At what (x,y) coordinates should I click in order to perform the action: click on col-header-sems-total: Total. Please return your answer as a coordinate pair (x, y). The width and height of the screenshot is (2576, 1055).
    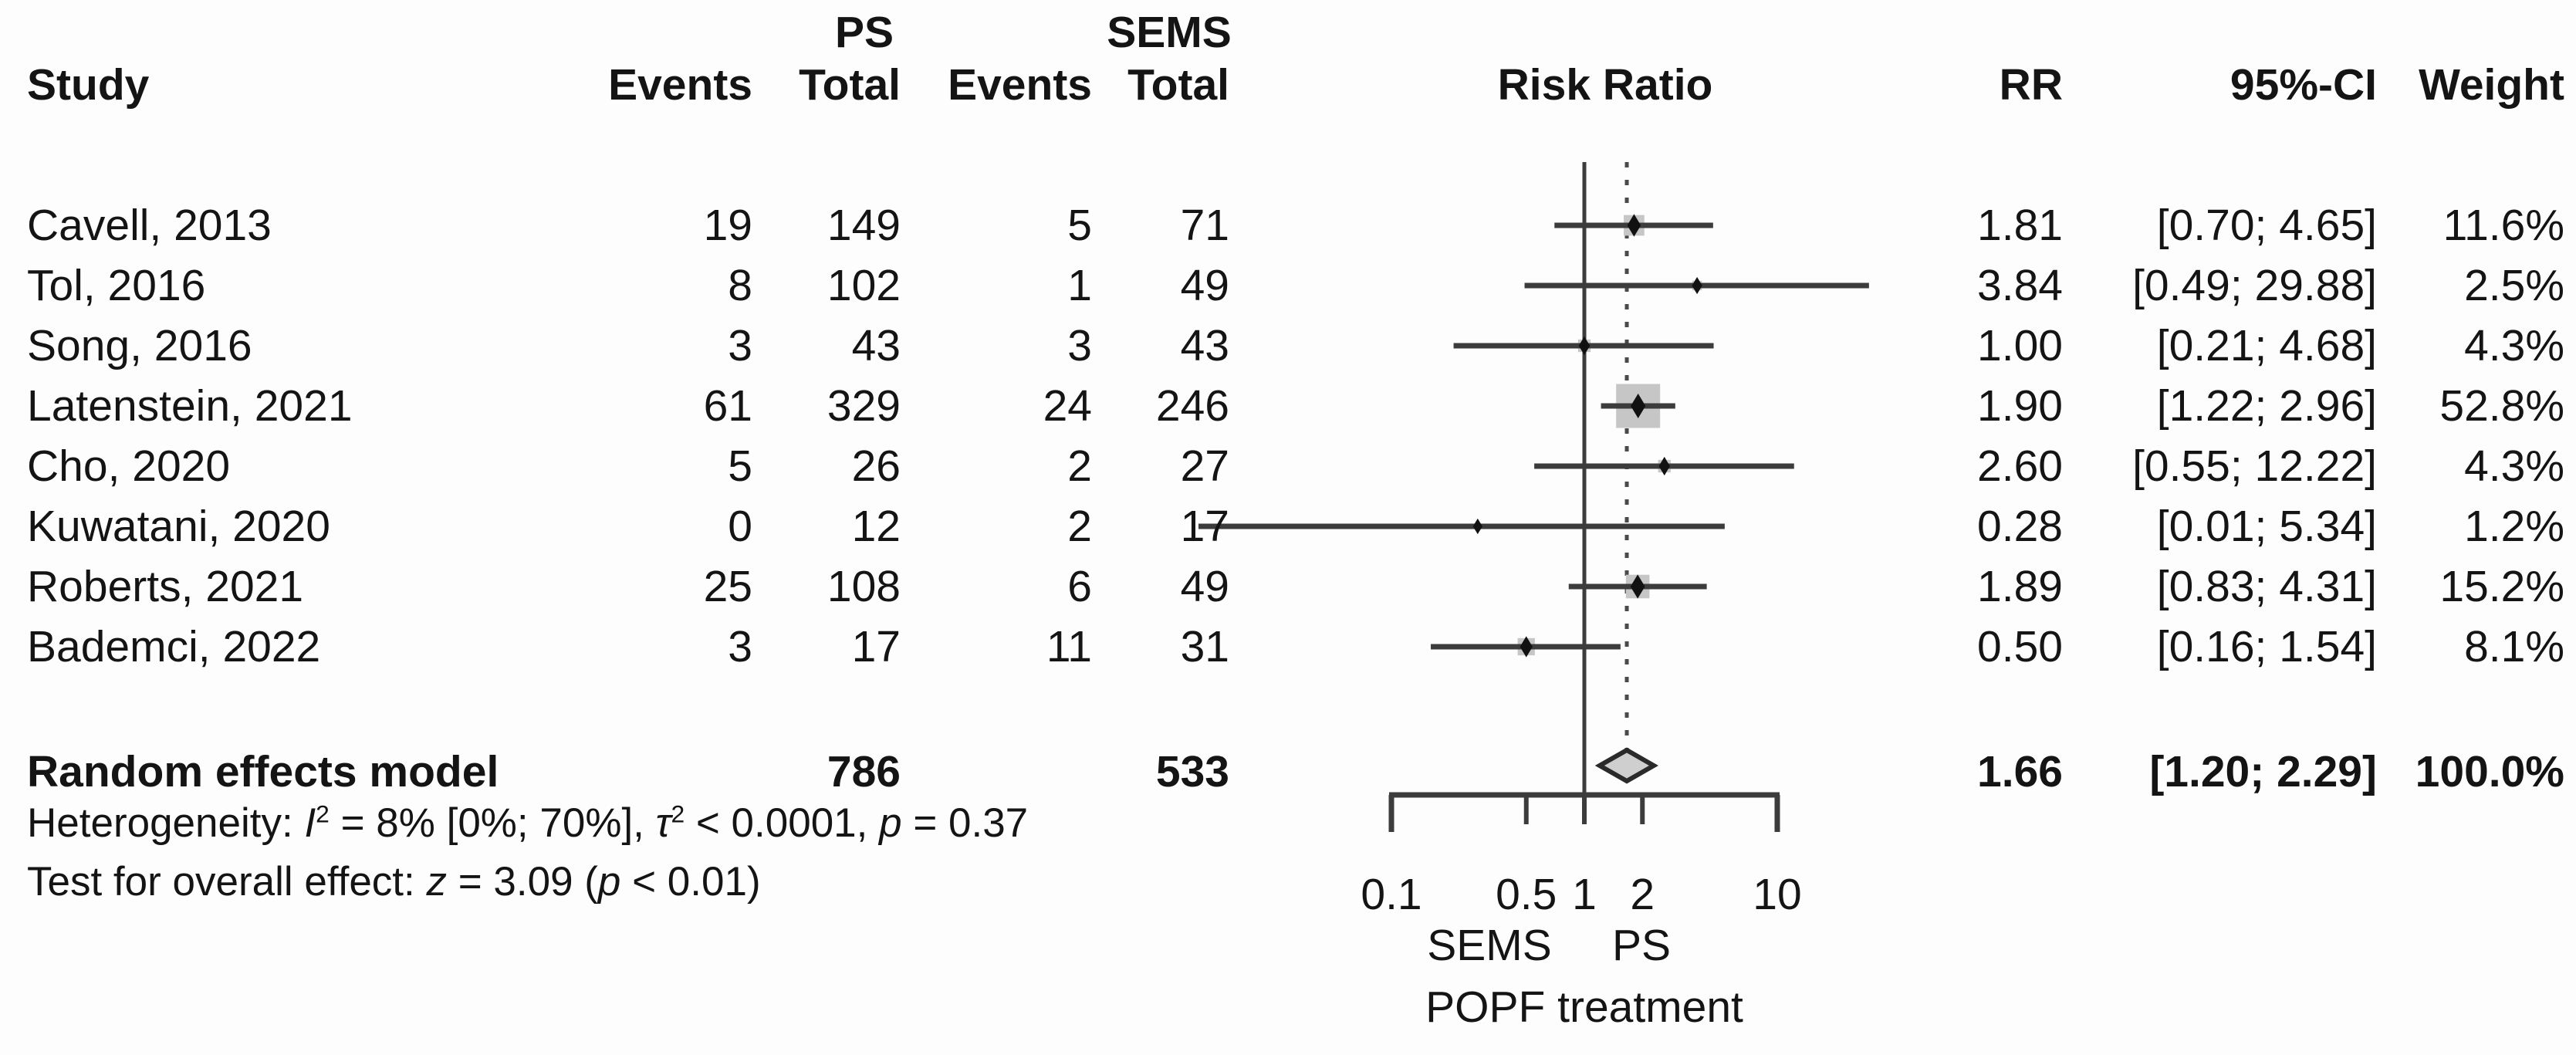
    Looking at the image, I should click on (1178, 85).